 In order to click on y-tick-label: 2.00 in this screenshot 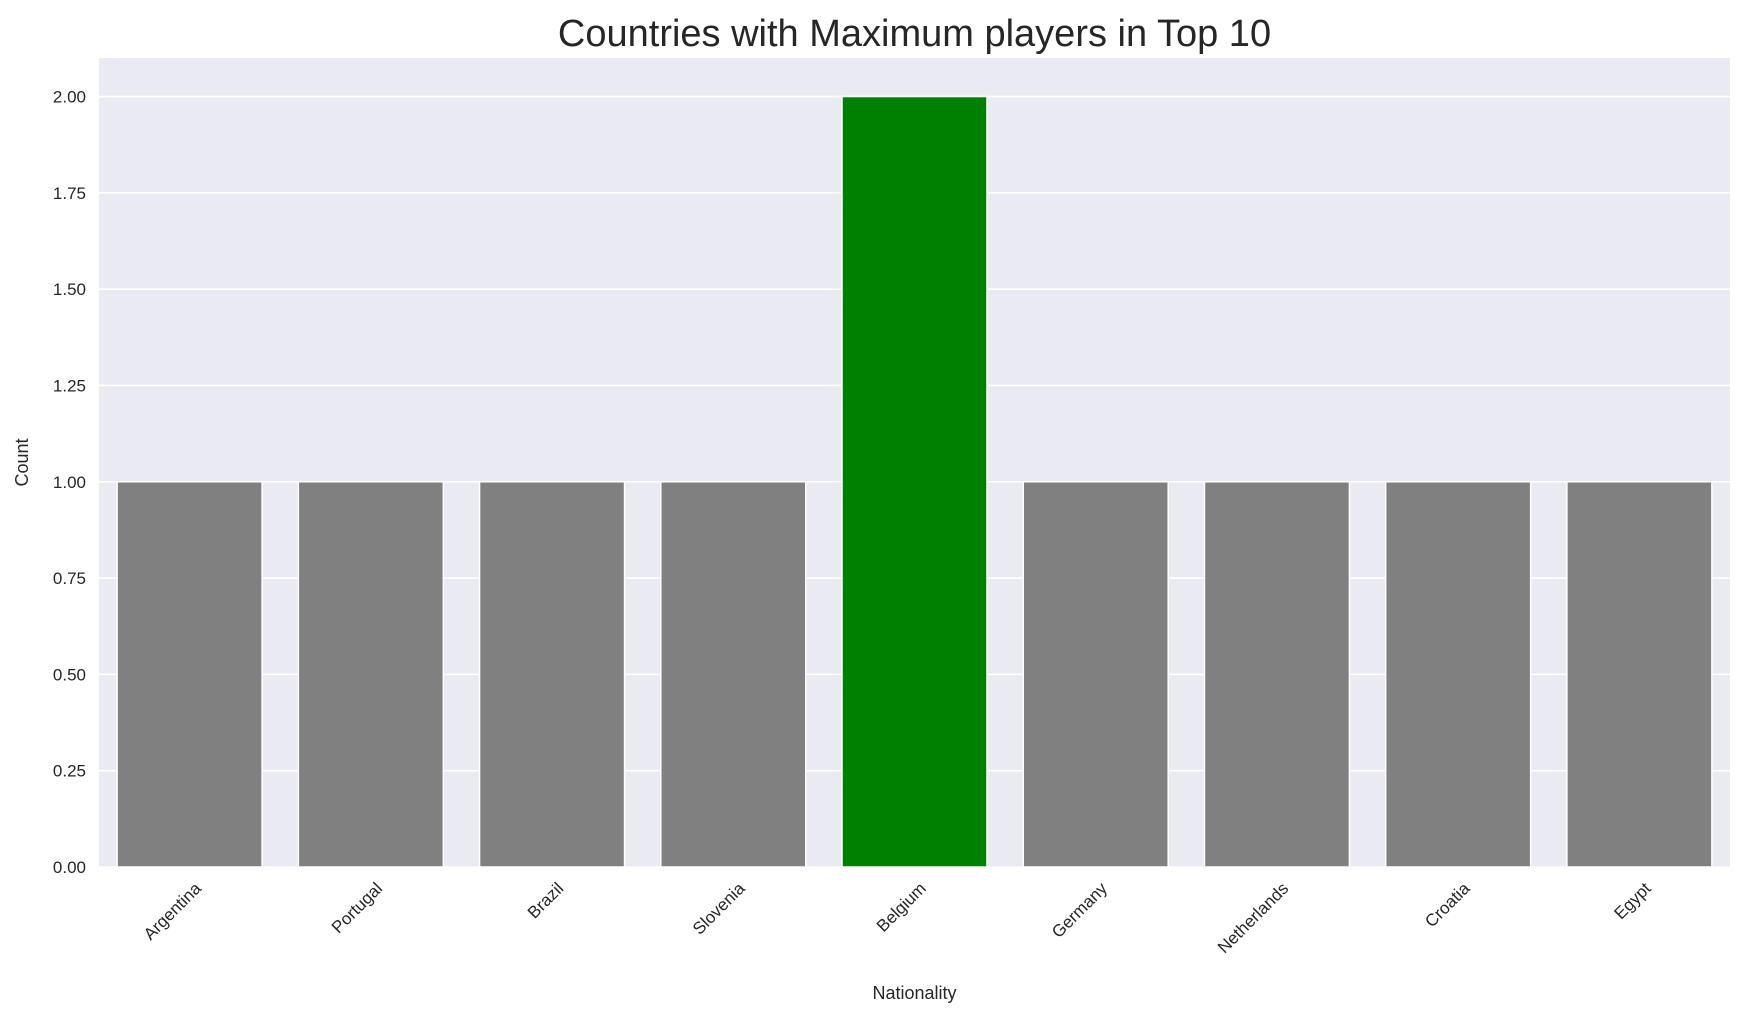, I will do `click(69, 97)`.